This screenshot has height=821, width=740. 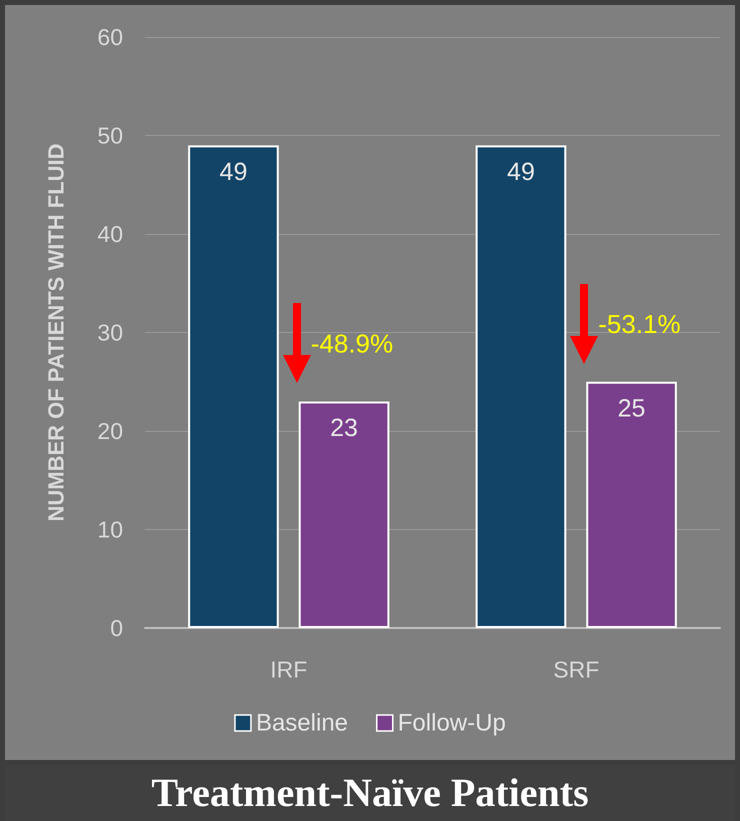 I want to click on y-tick-label: 40, so click(x=110, y=234).